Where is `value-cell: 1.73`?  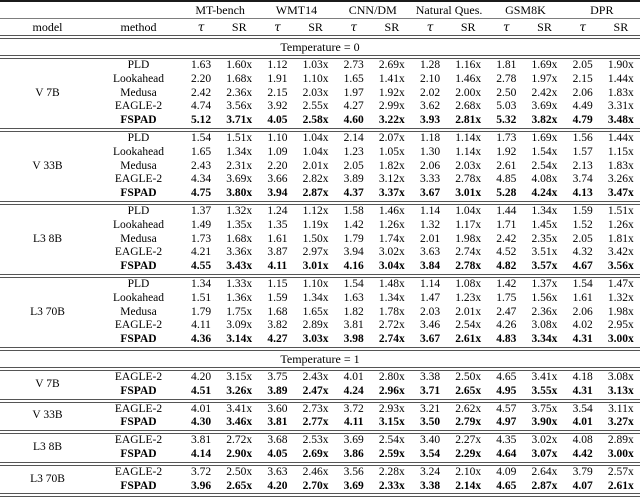
value-cell: 1.73 is located at coordinates (201, 238).